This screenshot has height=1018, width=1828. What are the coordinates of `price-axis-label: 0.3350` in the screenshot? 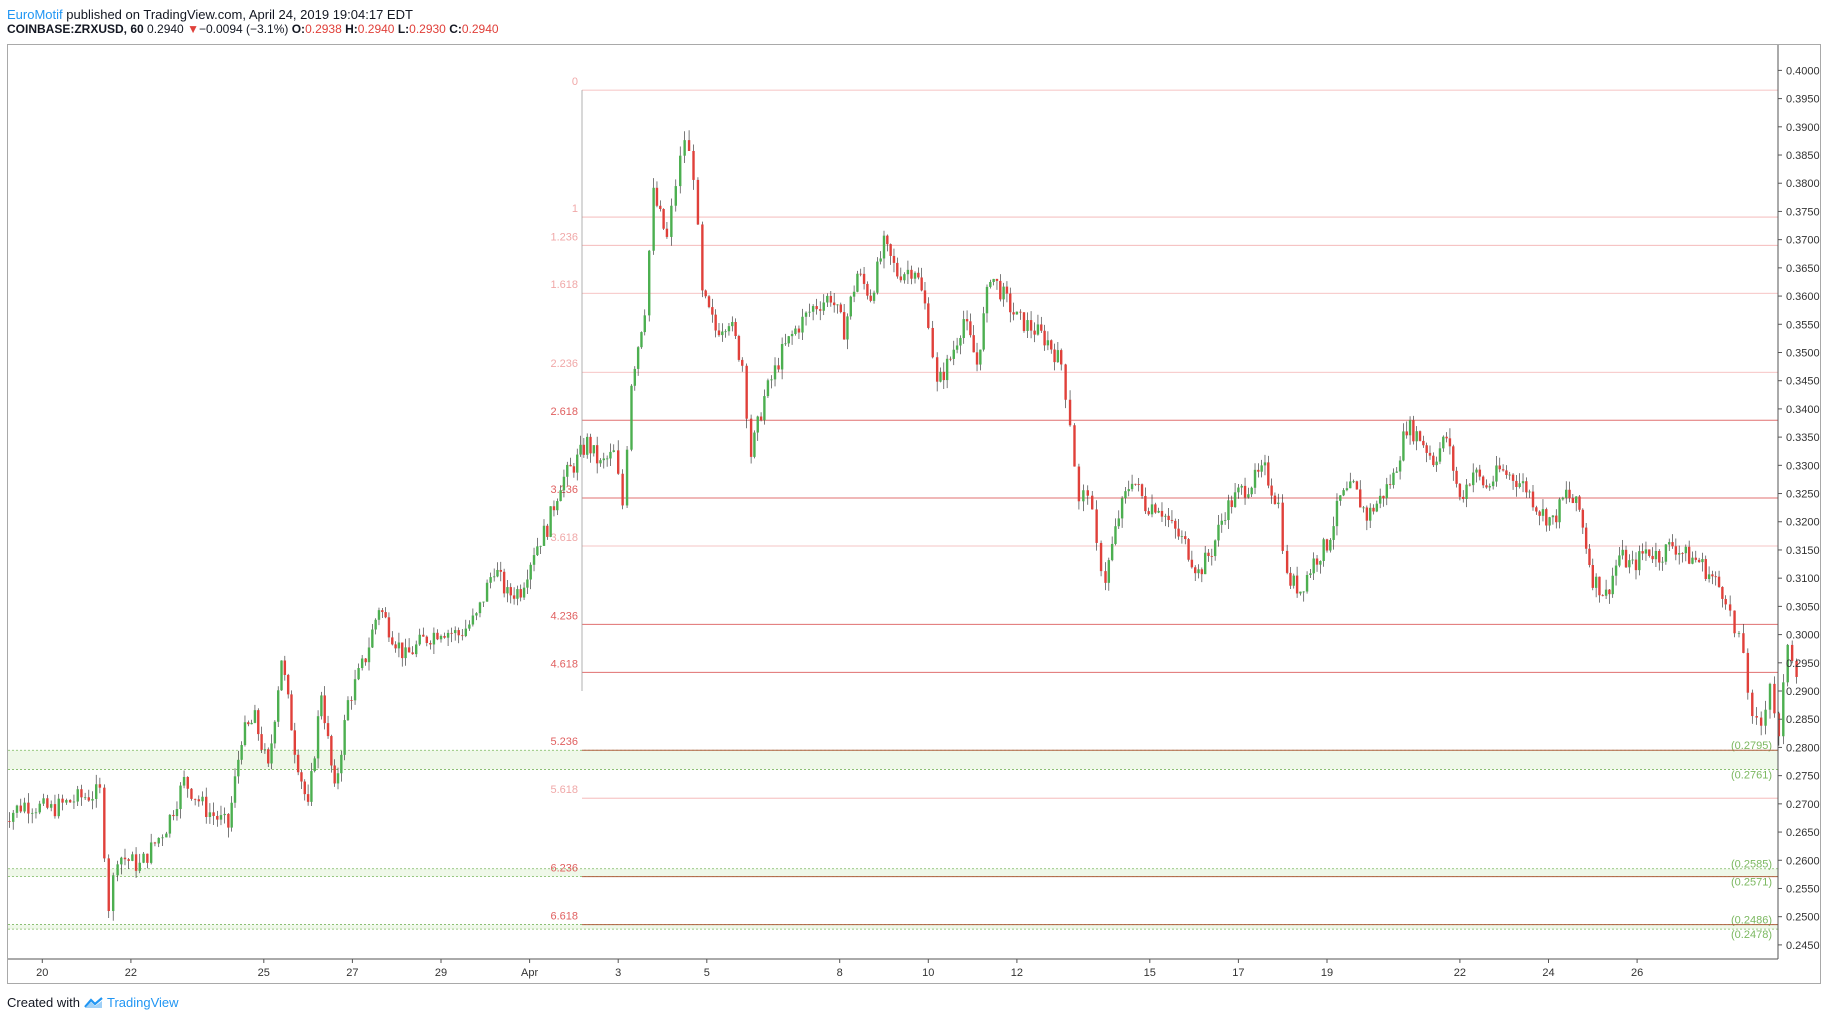 It's located at (1803, 438).